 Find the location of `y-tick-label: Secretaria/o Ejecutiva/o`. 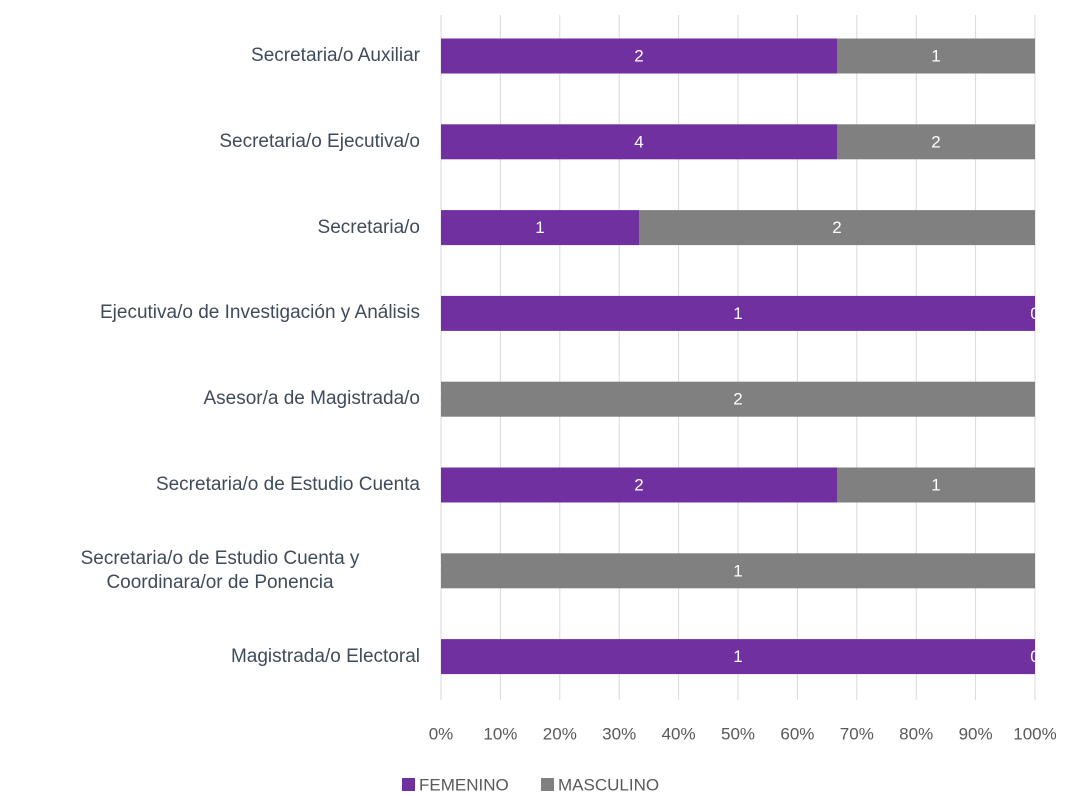

y-tick-label: Secretaria/o Ejecutiva/o is located at coordinates (319, 141).